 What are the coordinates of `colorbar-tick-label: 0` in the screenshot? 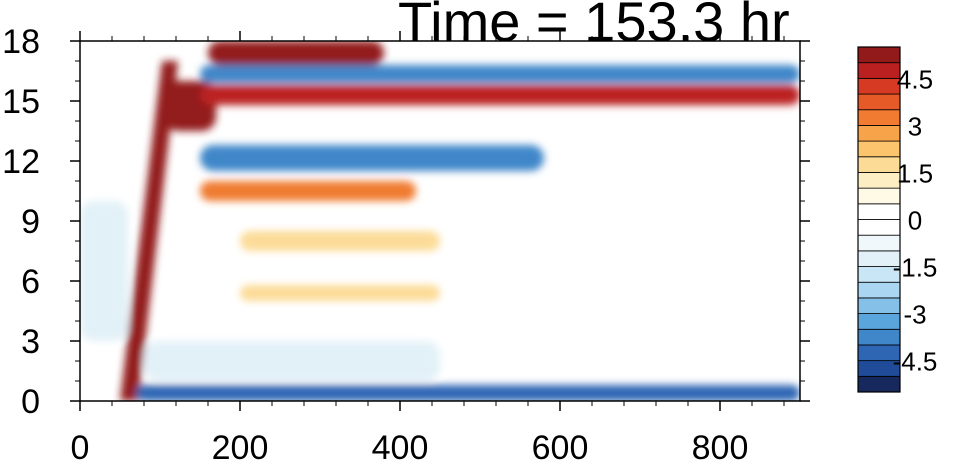 It's located at (915, 221).